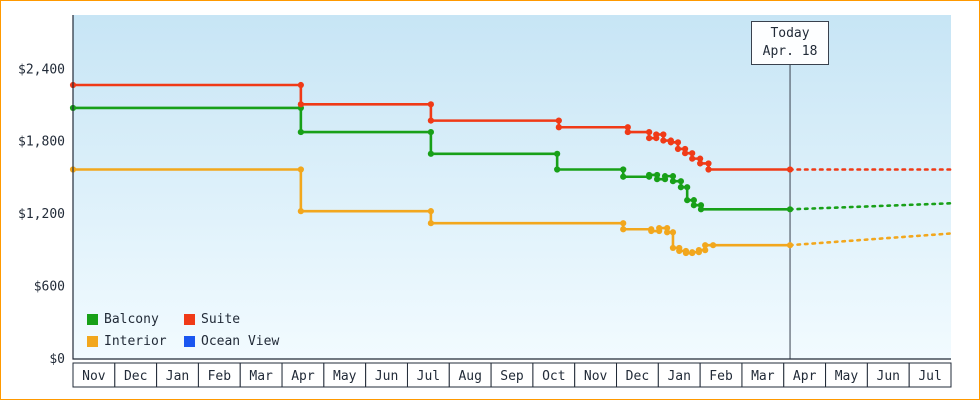 This screenshot has width=980, height=400. I want to click on legend-swatch-interior, so click(92, 341).